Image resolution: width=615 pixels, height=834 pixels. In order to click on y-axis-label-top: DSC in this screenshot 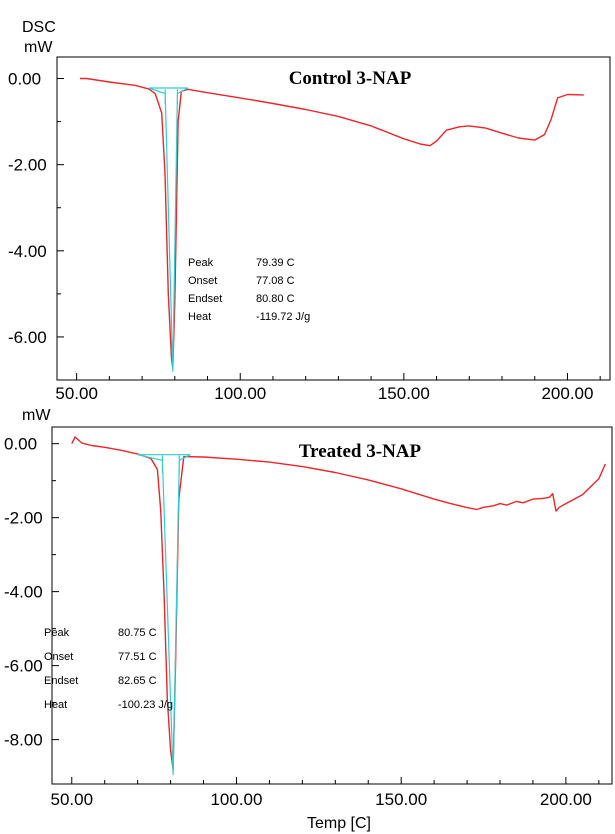, I will do `click(39, 27)`.